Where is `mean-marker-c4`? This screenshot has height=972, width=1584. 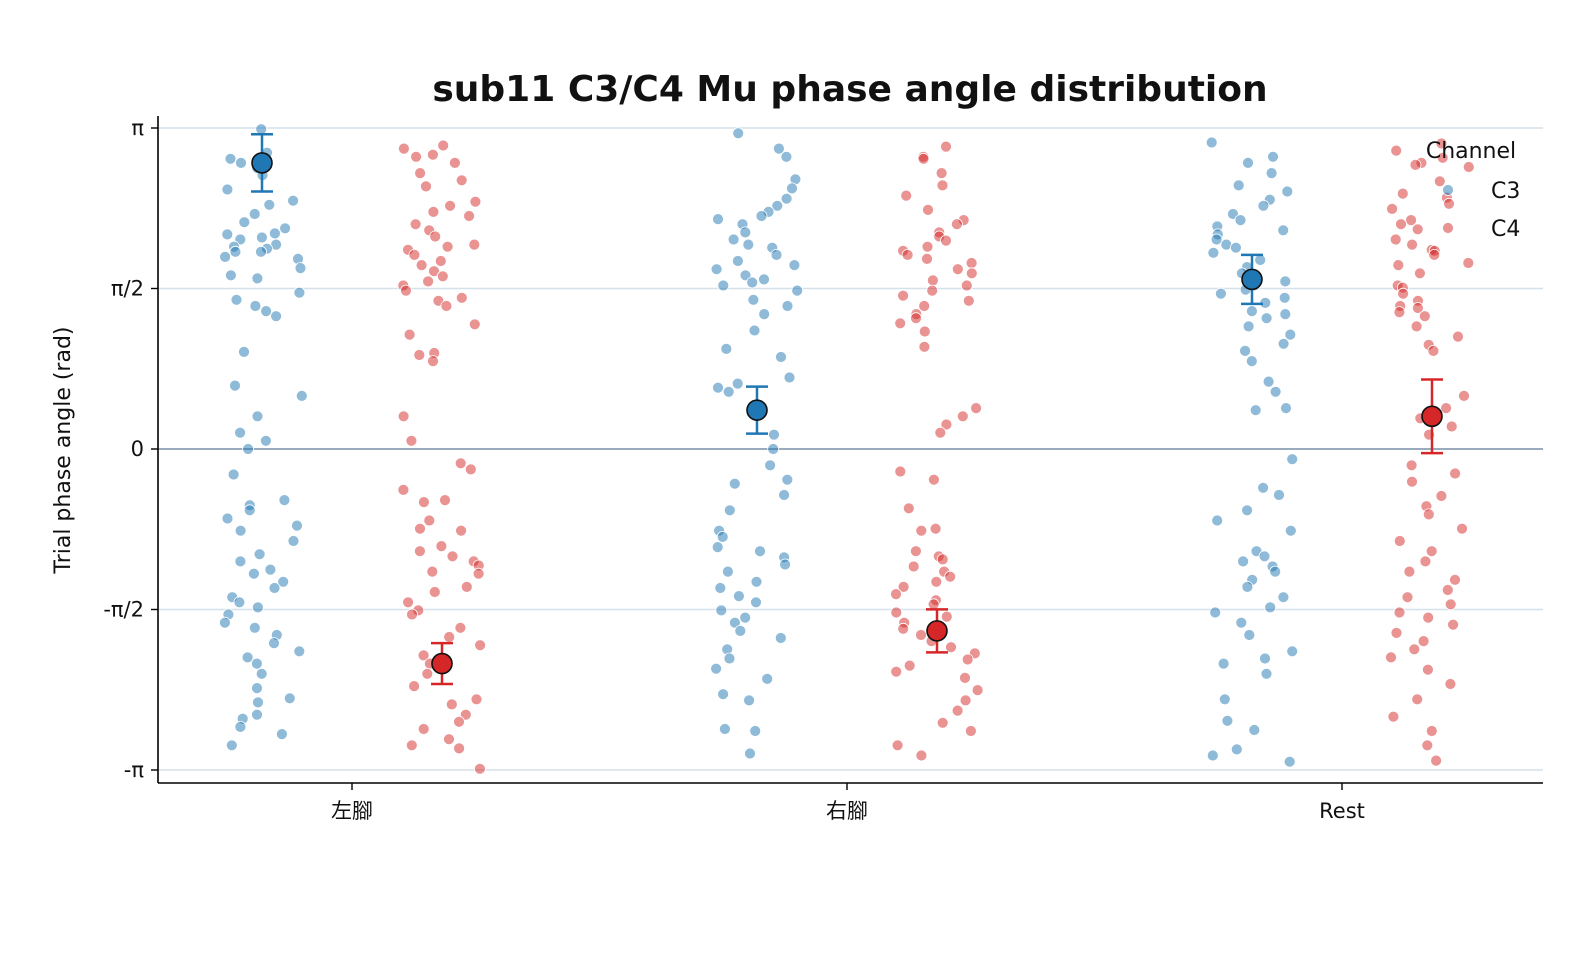 mean-marker-c4 is located at coordinates (937, 631).